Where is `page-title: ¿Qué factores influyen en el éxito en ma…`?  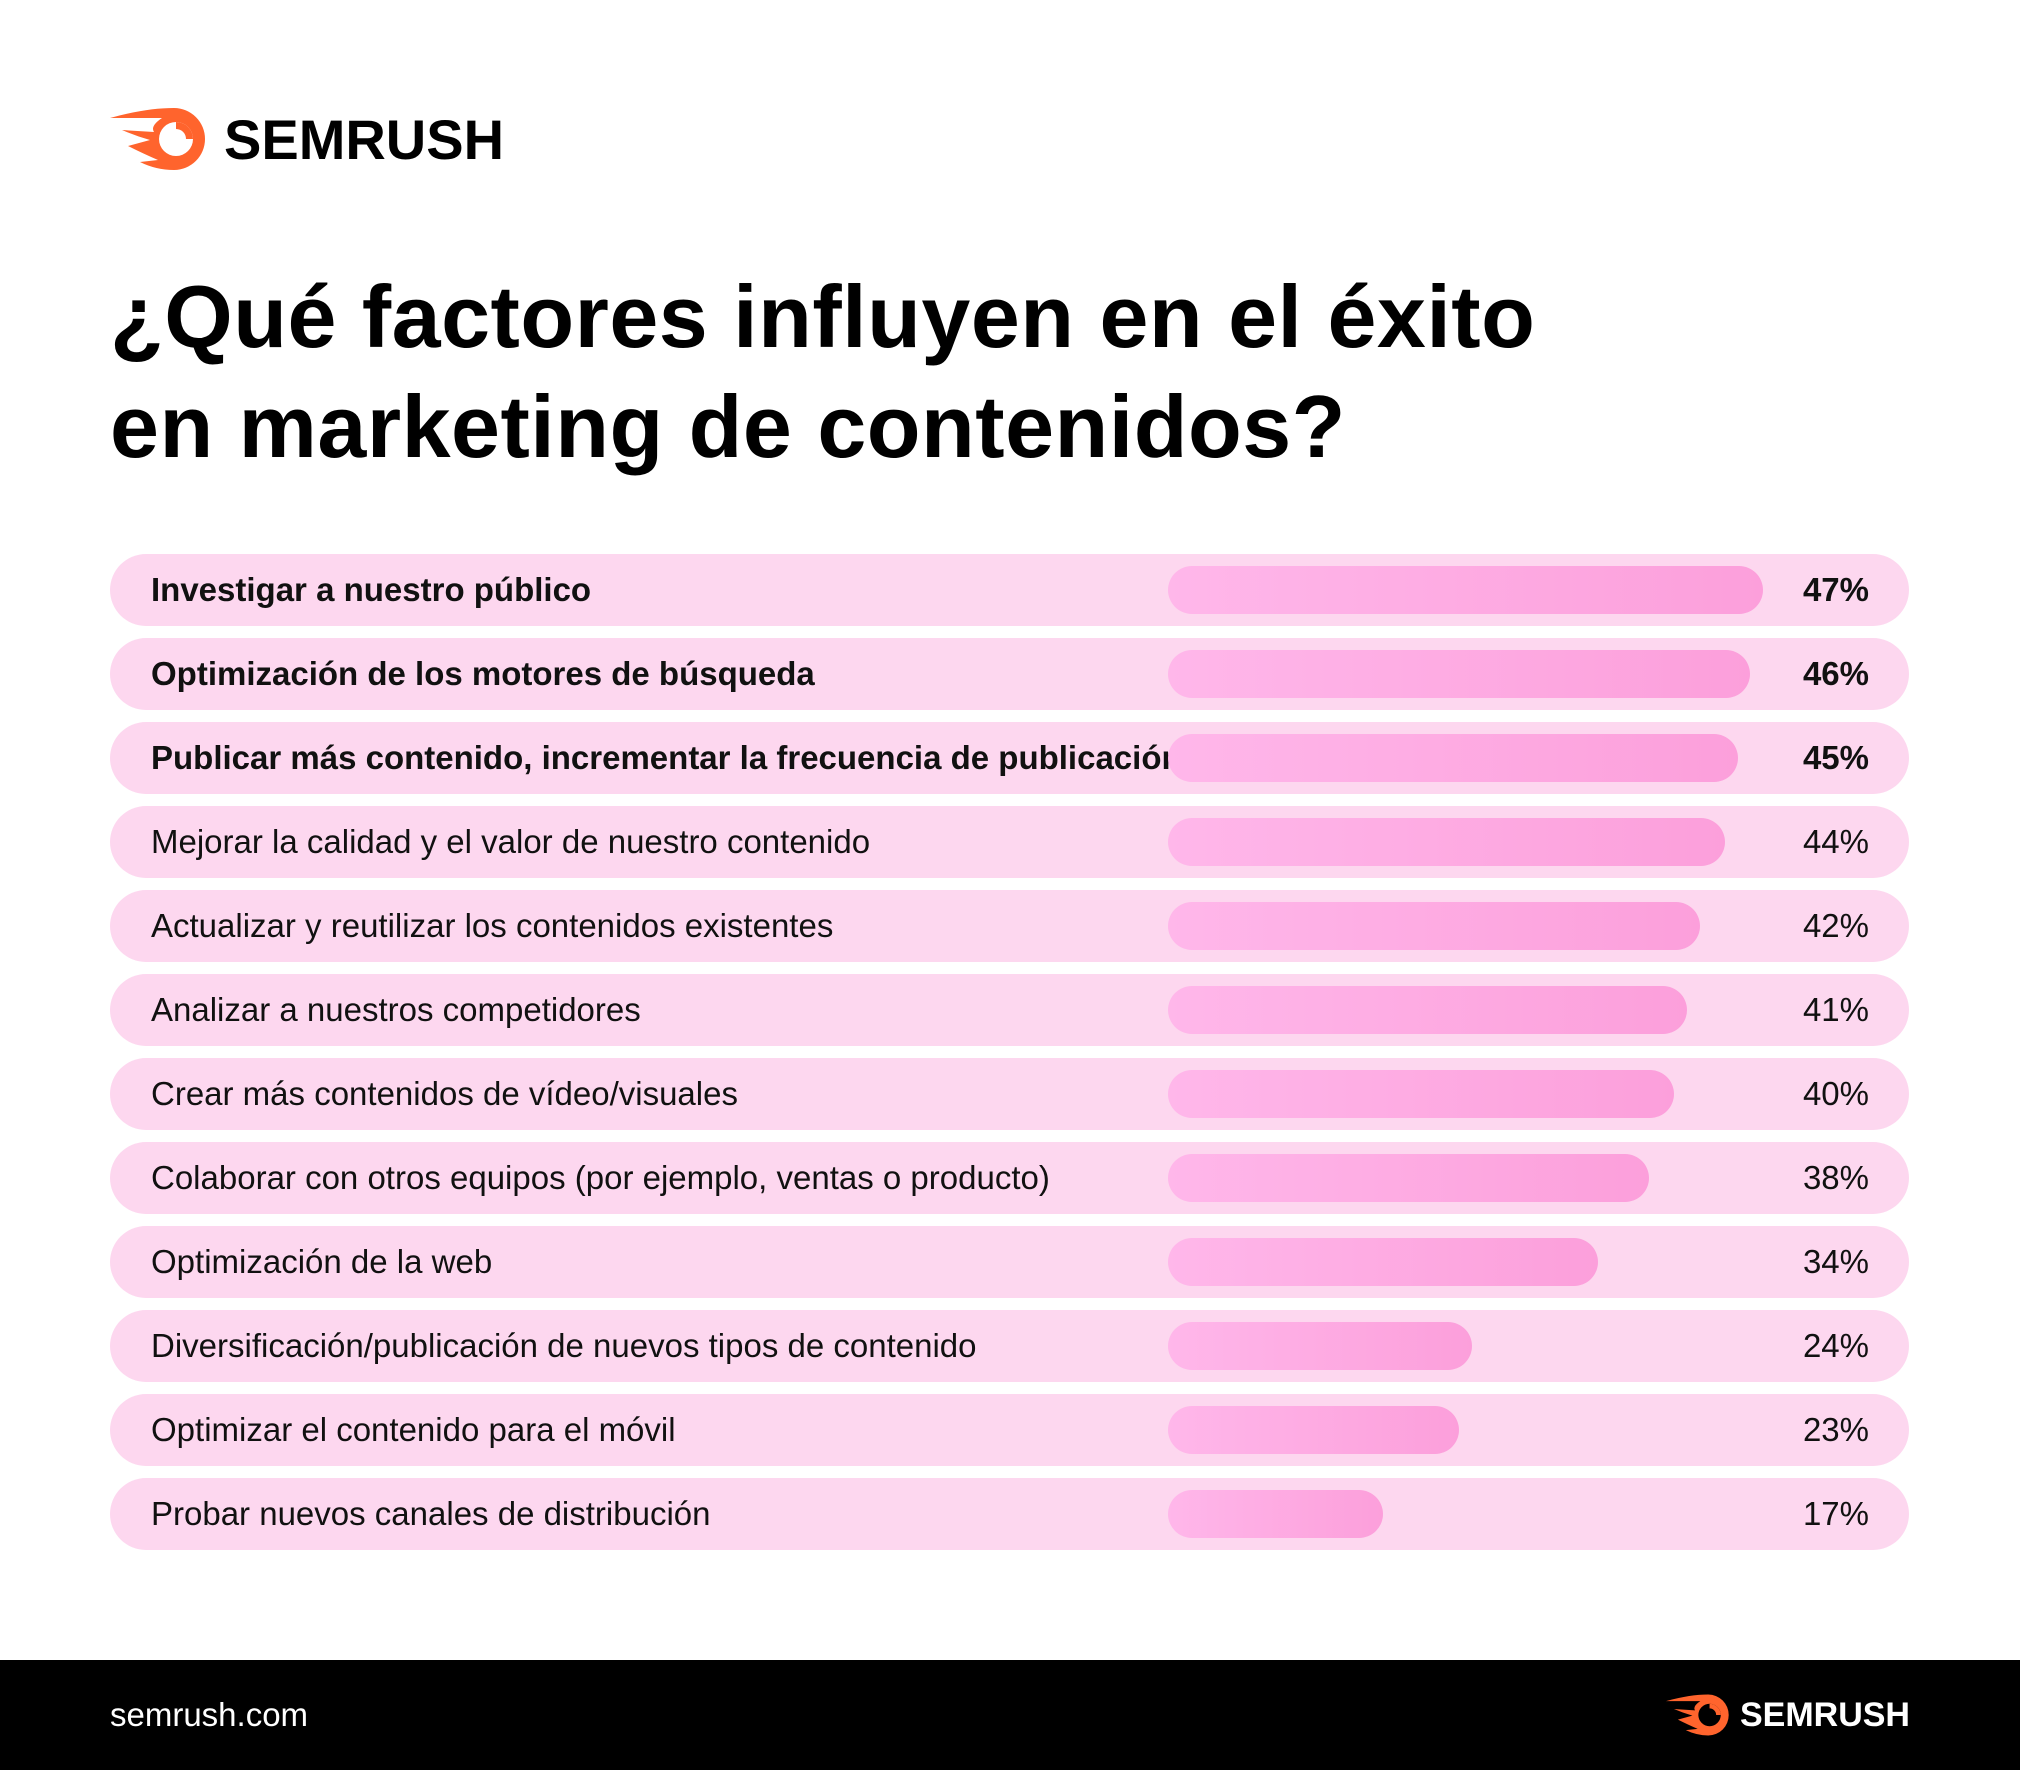 page-title: ¿Qué factores influyen en el éxito en ma… is located at coordinates (822, 372).